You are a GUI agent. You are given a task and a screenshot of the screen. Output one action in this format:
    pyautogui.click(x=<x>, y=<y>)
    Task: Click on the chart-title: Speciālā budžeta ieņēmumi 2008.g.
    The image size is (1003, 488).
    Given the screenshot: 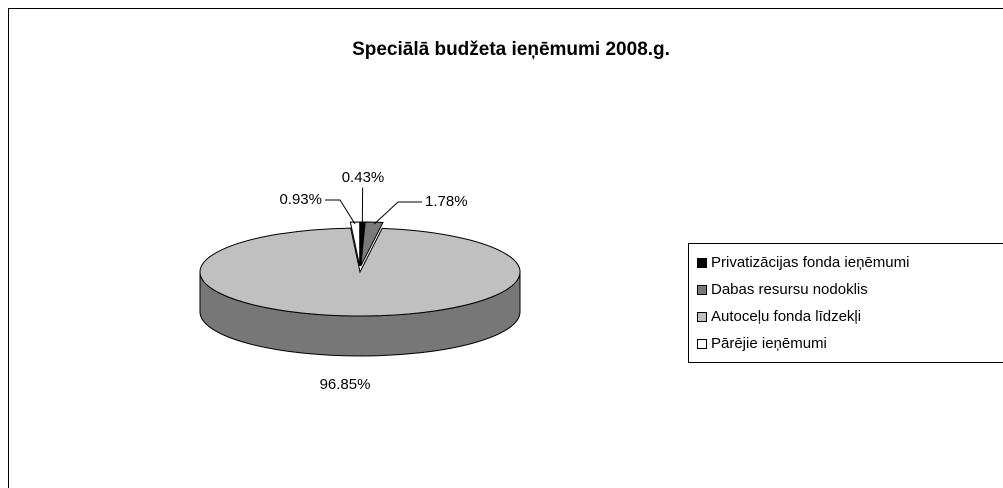 What is the action you would take?
    pyautogui.click(x=511, y=49)
    